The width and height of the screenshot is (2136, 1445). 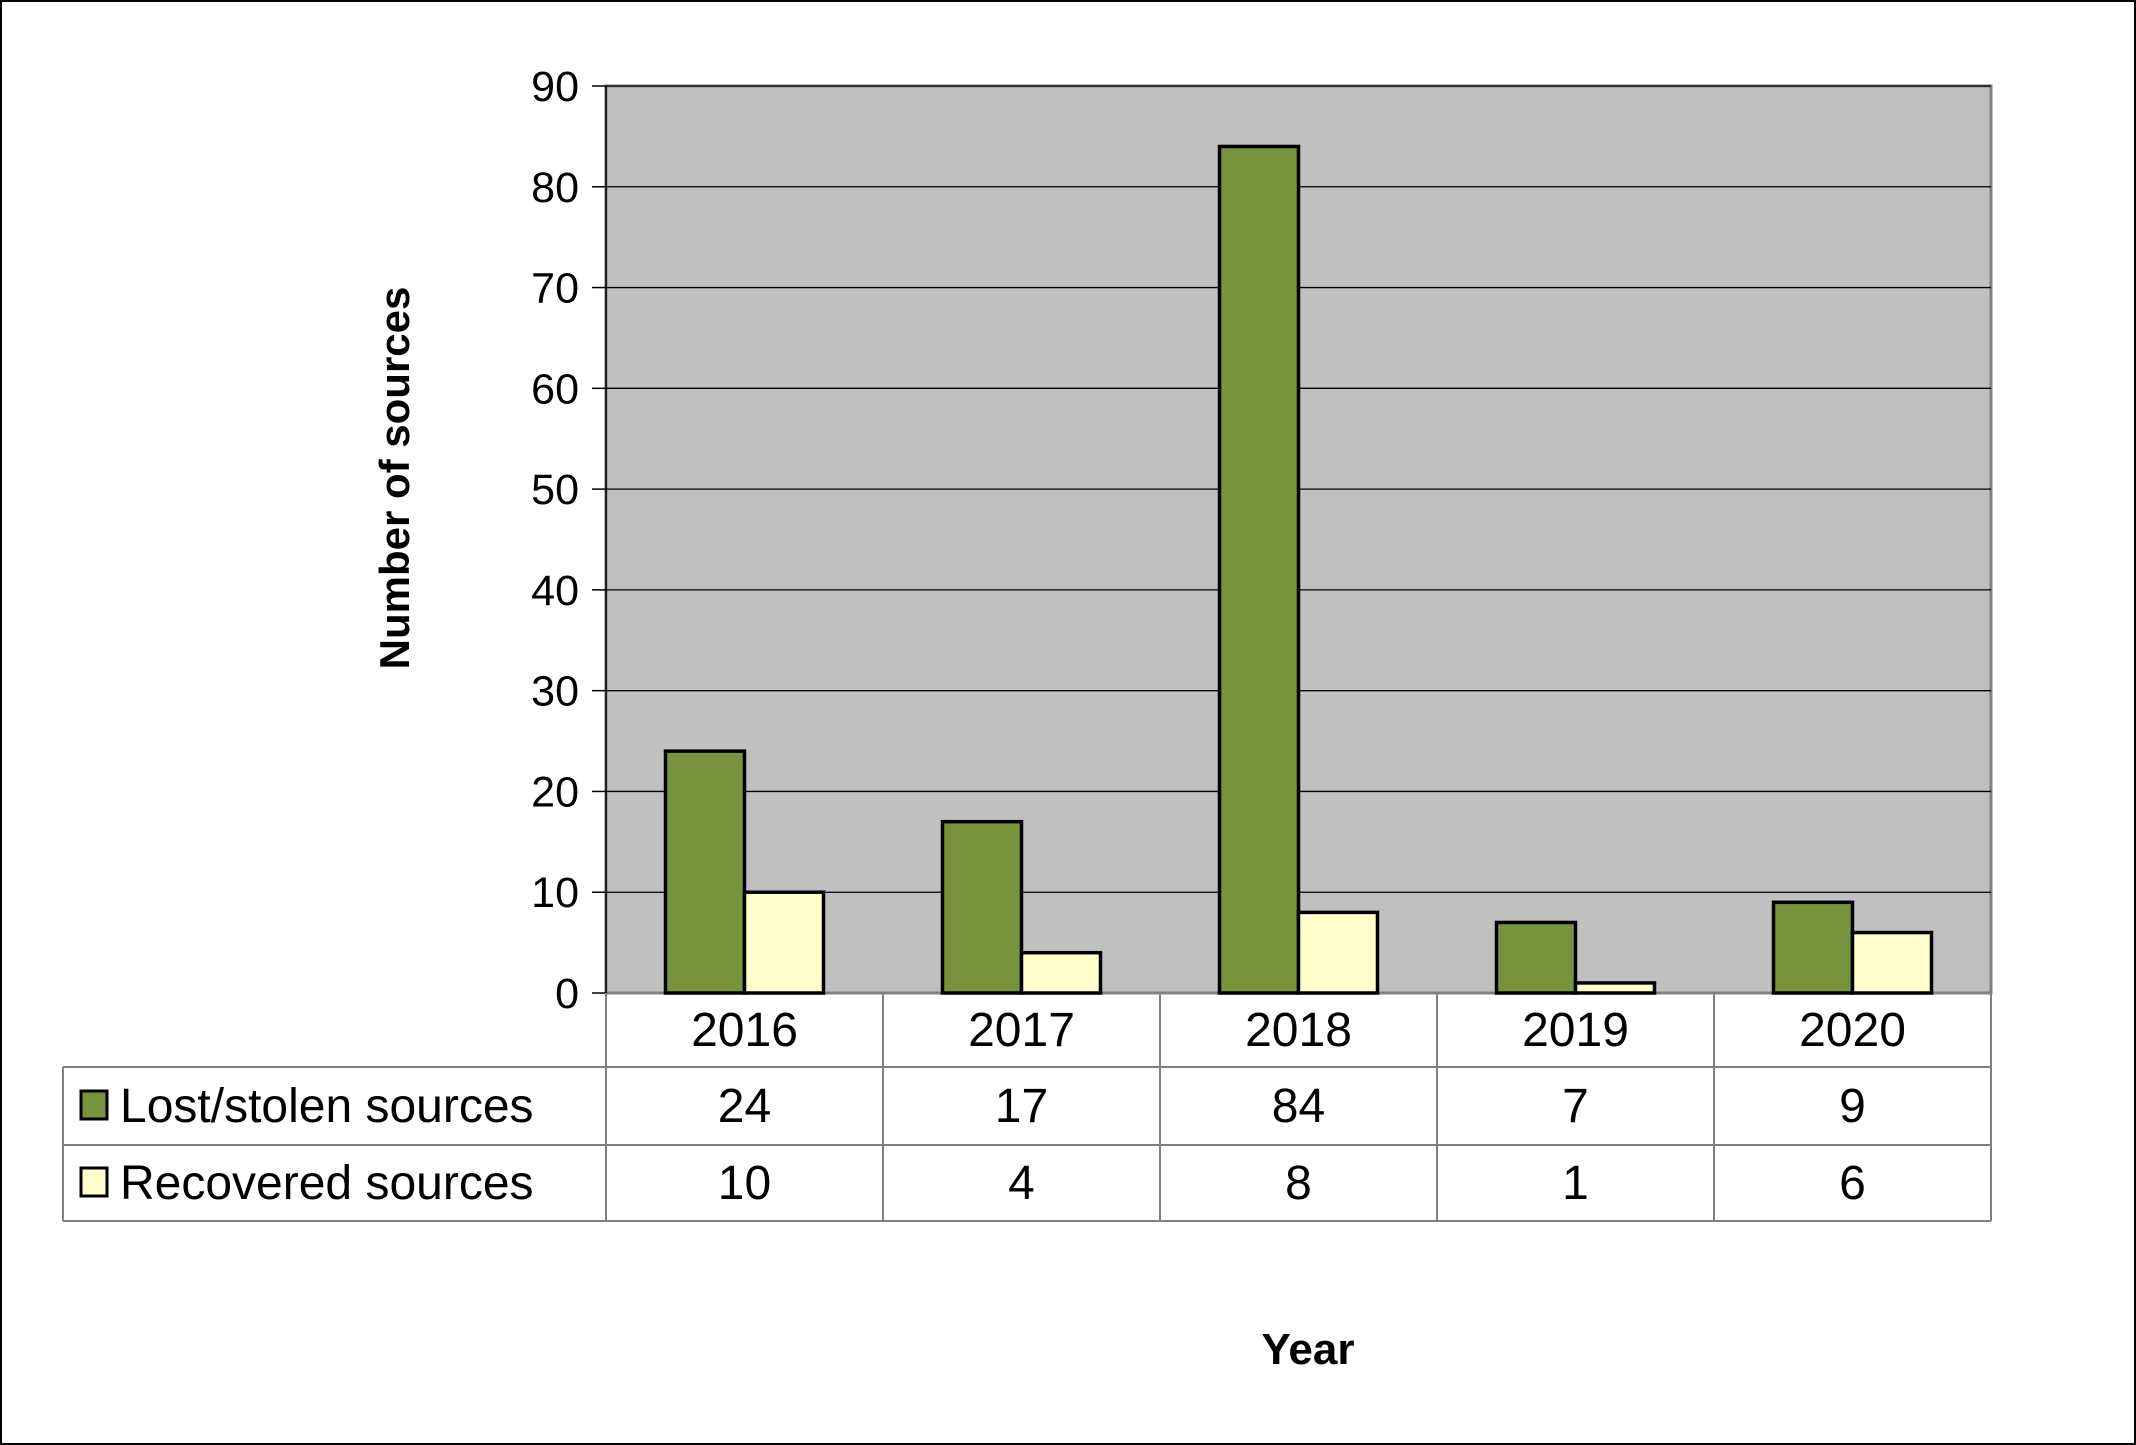 What do you see at coordinates (744, 1106) in the screenshot?
I see `data-value-lost-stolen-2016: 24` at bounding box center [744, 1106].